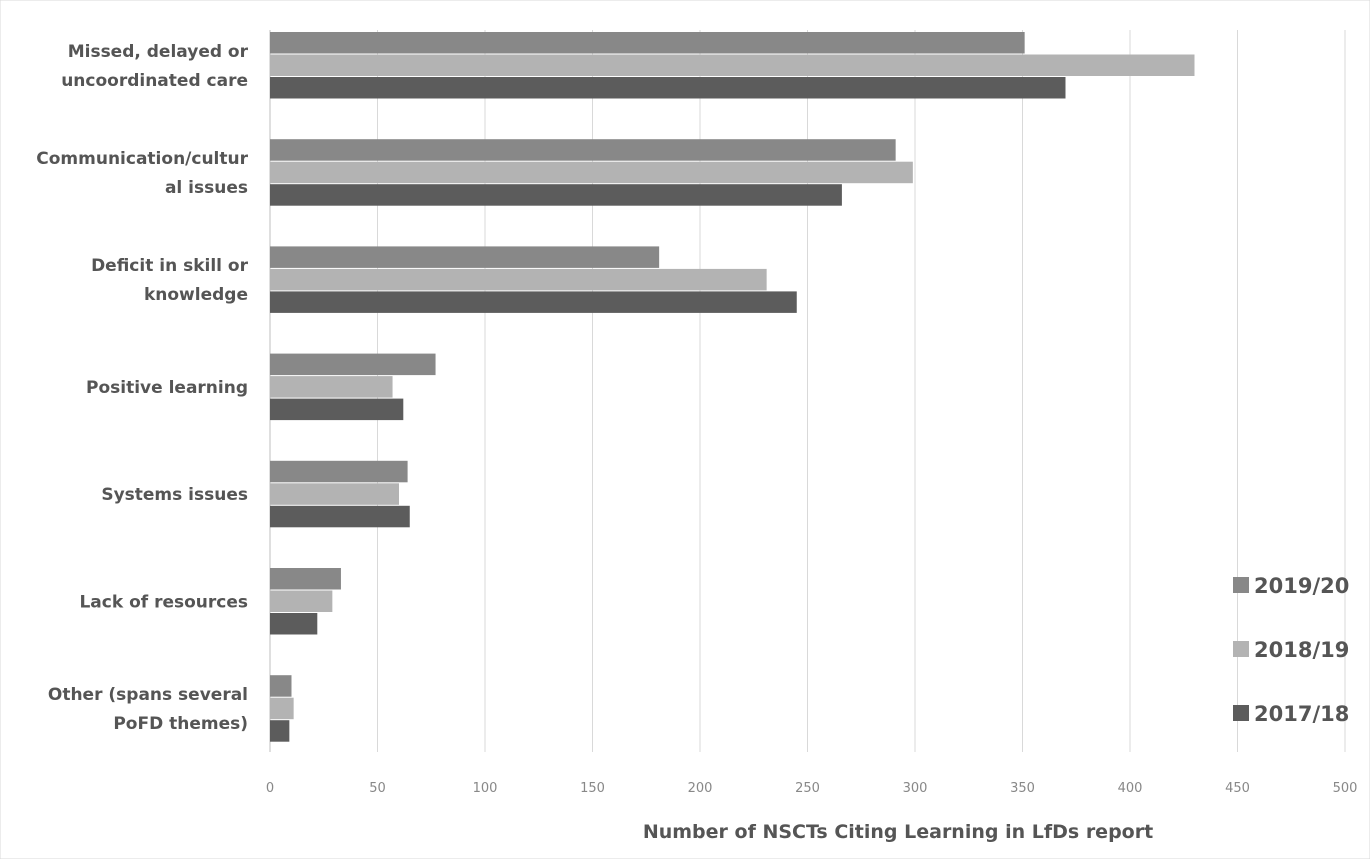 The image size is (1370, 859). I want to click on legend: 2019/20 2018/19 2017/18, so click(1291, 650).